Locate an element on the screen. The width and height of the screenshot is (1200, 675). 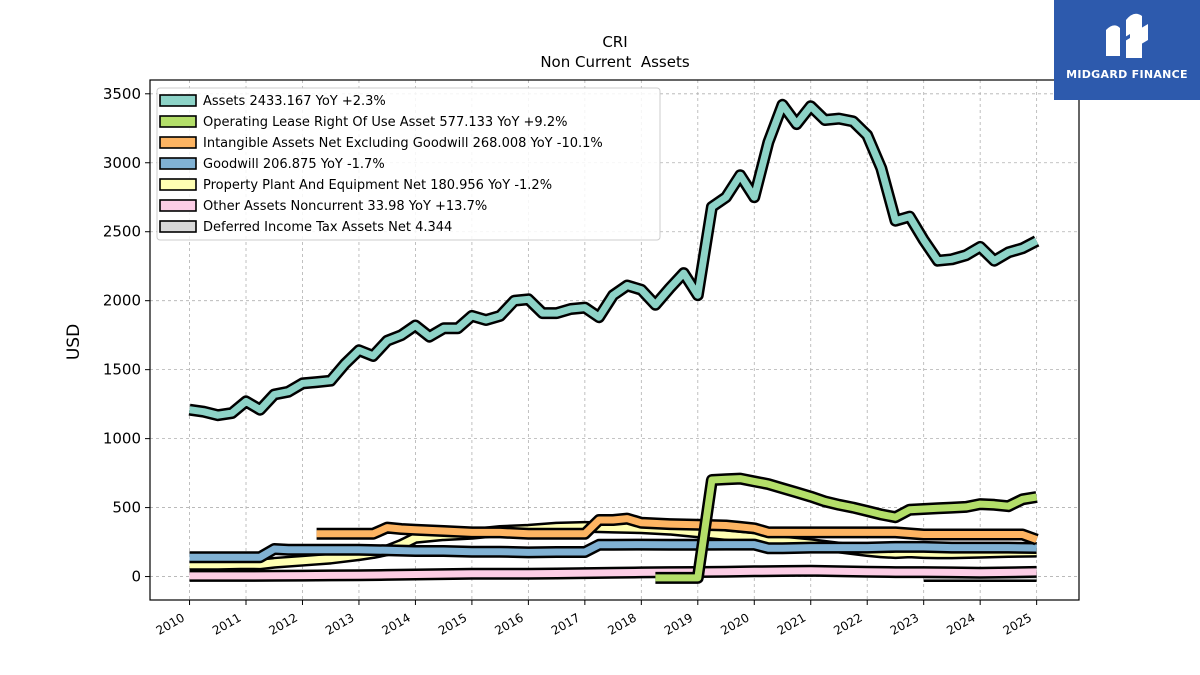
y-axis: 0 500 1000 1500 2000 2500 3000 3500 is located at coordinates (126, 335).